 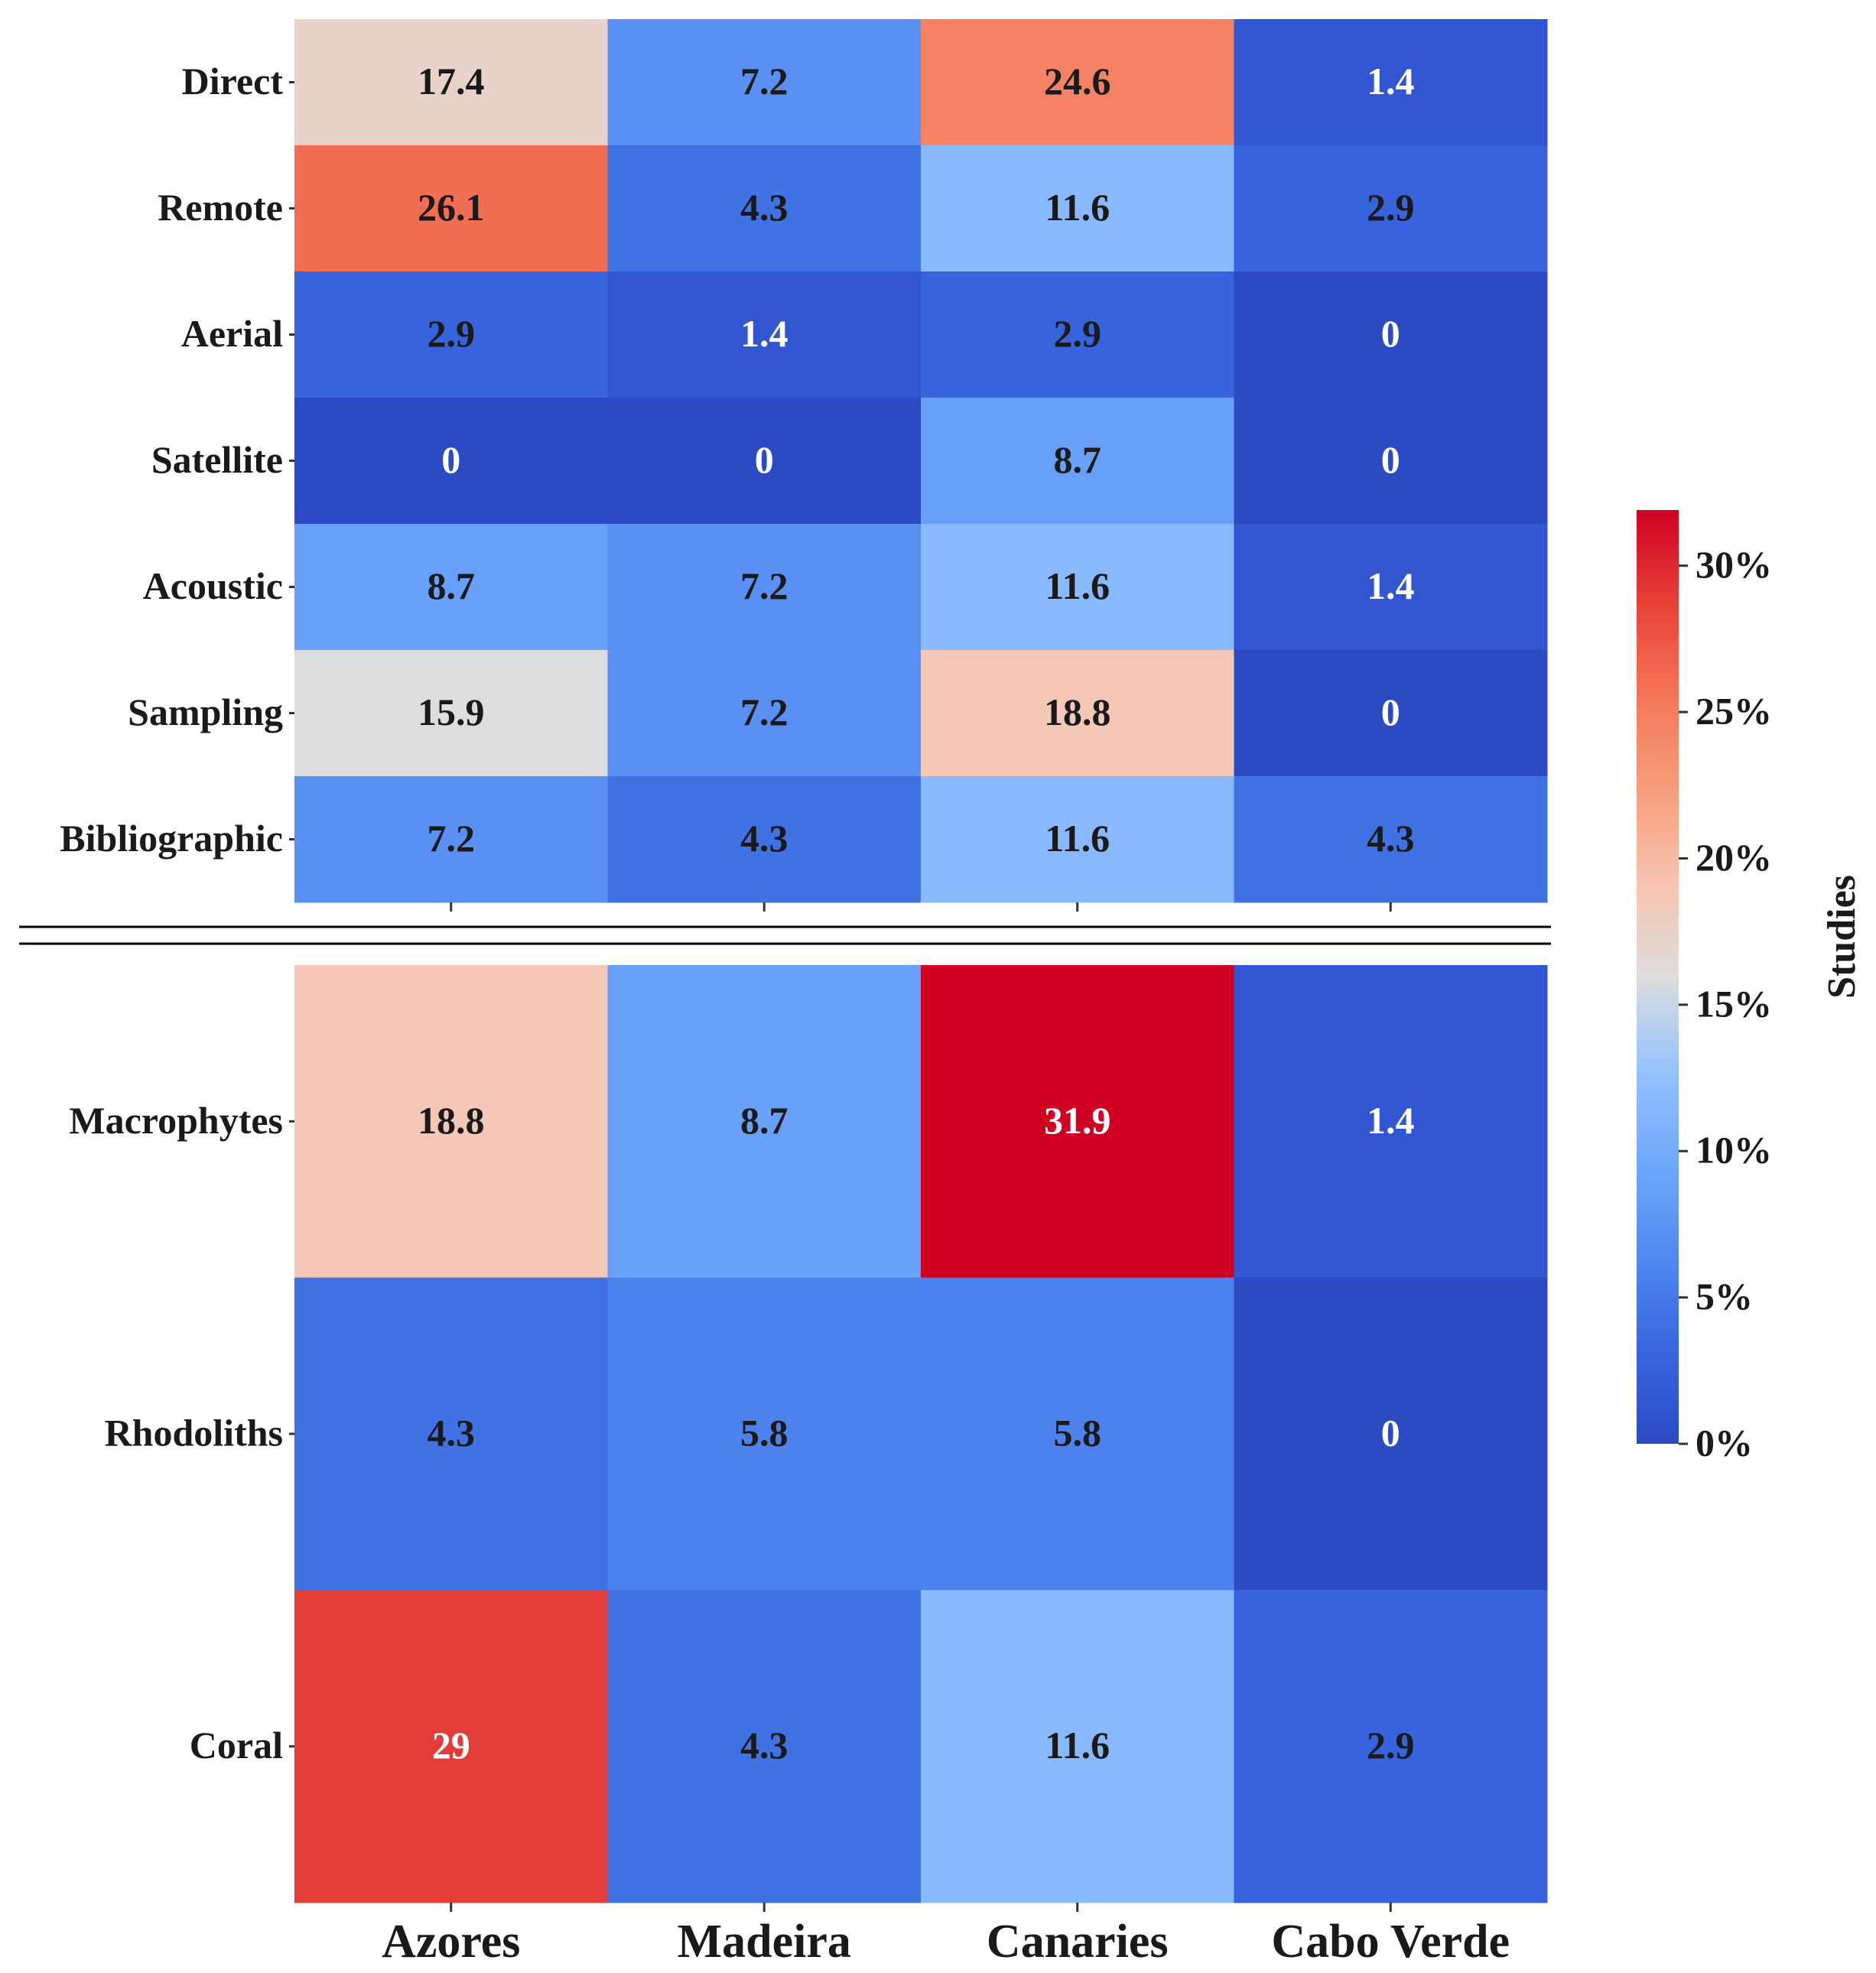 I want to click on heatmap-cell-acoustic-azores, so click(x=451, y=588).